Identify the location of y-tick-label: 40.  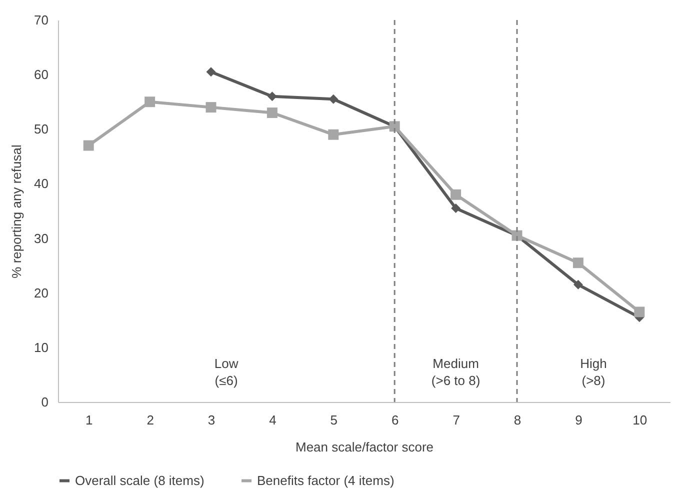
(41, 184).